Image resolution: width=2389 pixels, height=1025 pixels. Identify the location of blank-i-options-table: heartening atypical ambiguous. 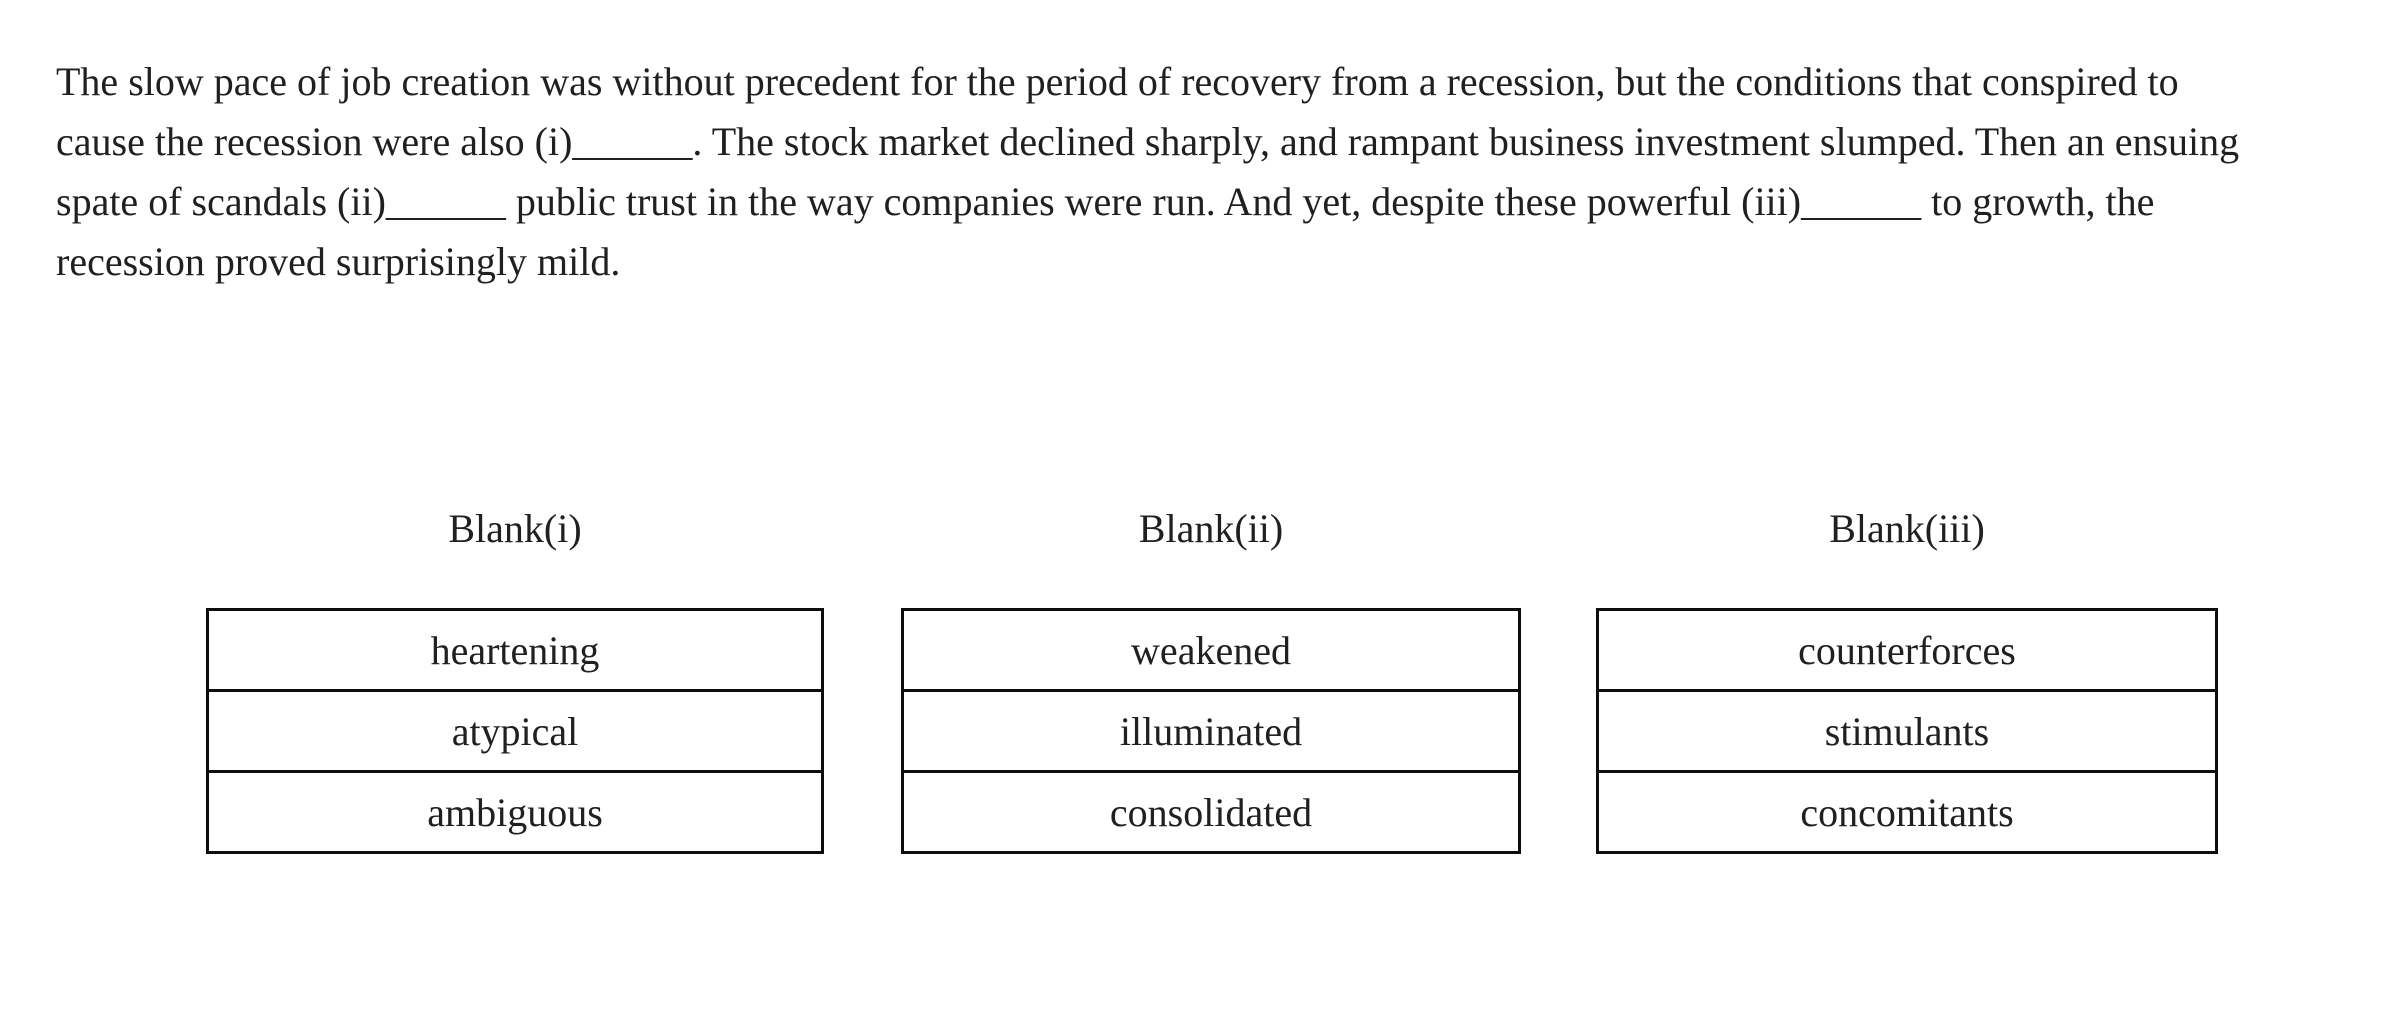
(515, 731).